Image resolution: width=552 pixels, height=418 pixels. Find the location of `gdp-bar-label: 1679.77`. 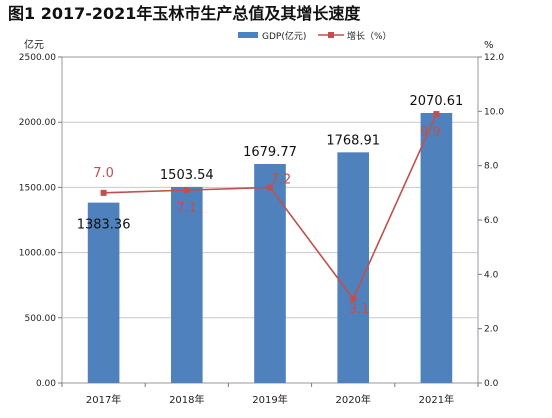

gdp-bar-label: 1679.77 is located at coordinates (270, 152).